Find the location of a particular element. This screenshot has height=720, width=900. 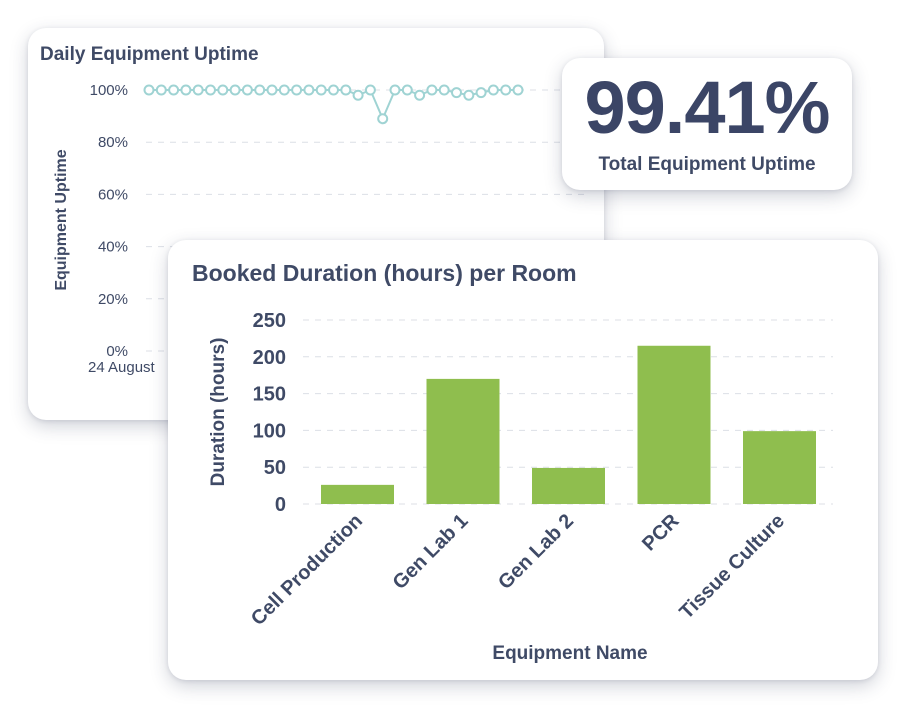

bar-y-tick-label: 250 is located at coordinates (269, 321).